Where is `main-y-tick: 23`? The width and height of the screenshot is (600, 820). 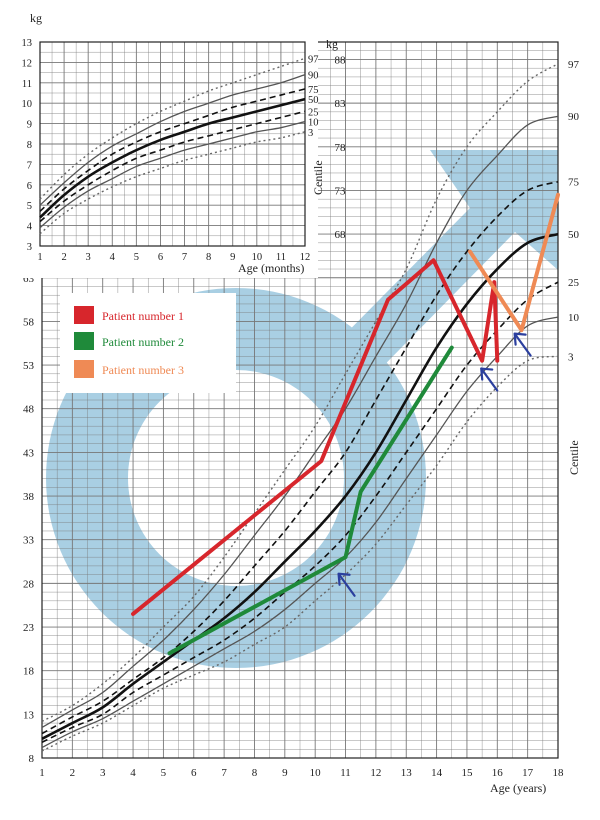
main-y-tick: 23 is located at coordinates (29, 628).